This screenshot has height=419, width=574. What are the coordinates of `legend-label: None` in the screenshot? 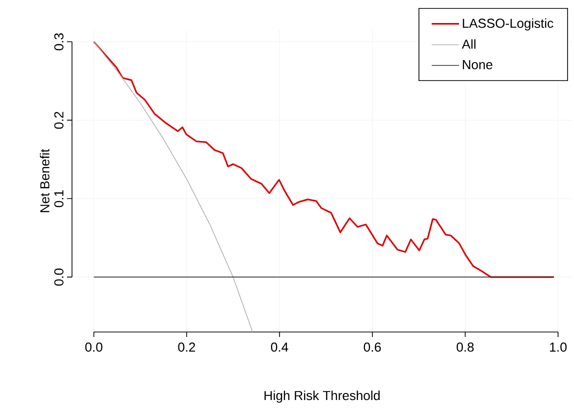 It's located at (477, 65).